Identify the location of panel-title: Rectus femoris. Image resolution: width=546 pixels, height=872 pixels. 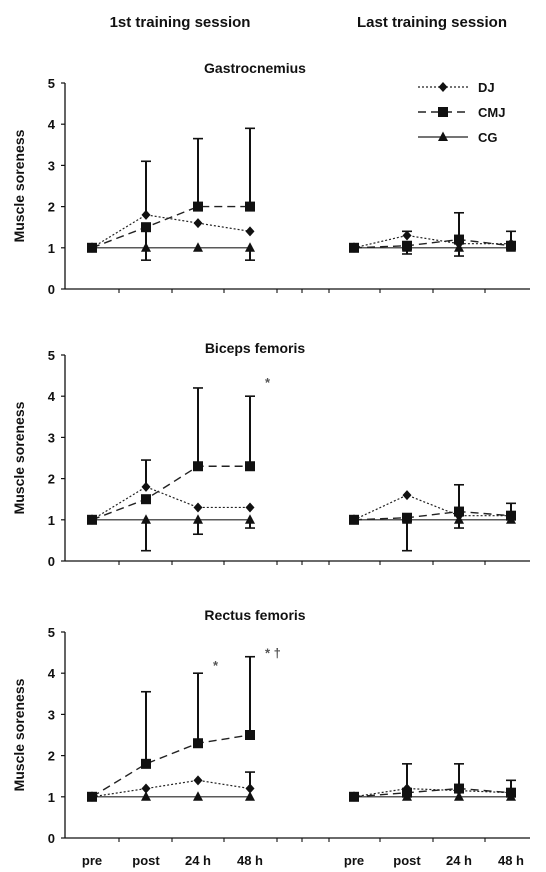
(254, 615).